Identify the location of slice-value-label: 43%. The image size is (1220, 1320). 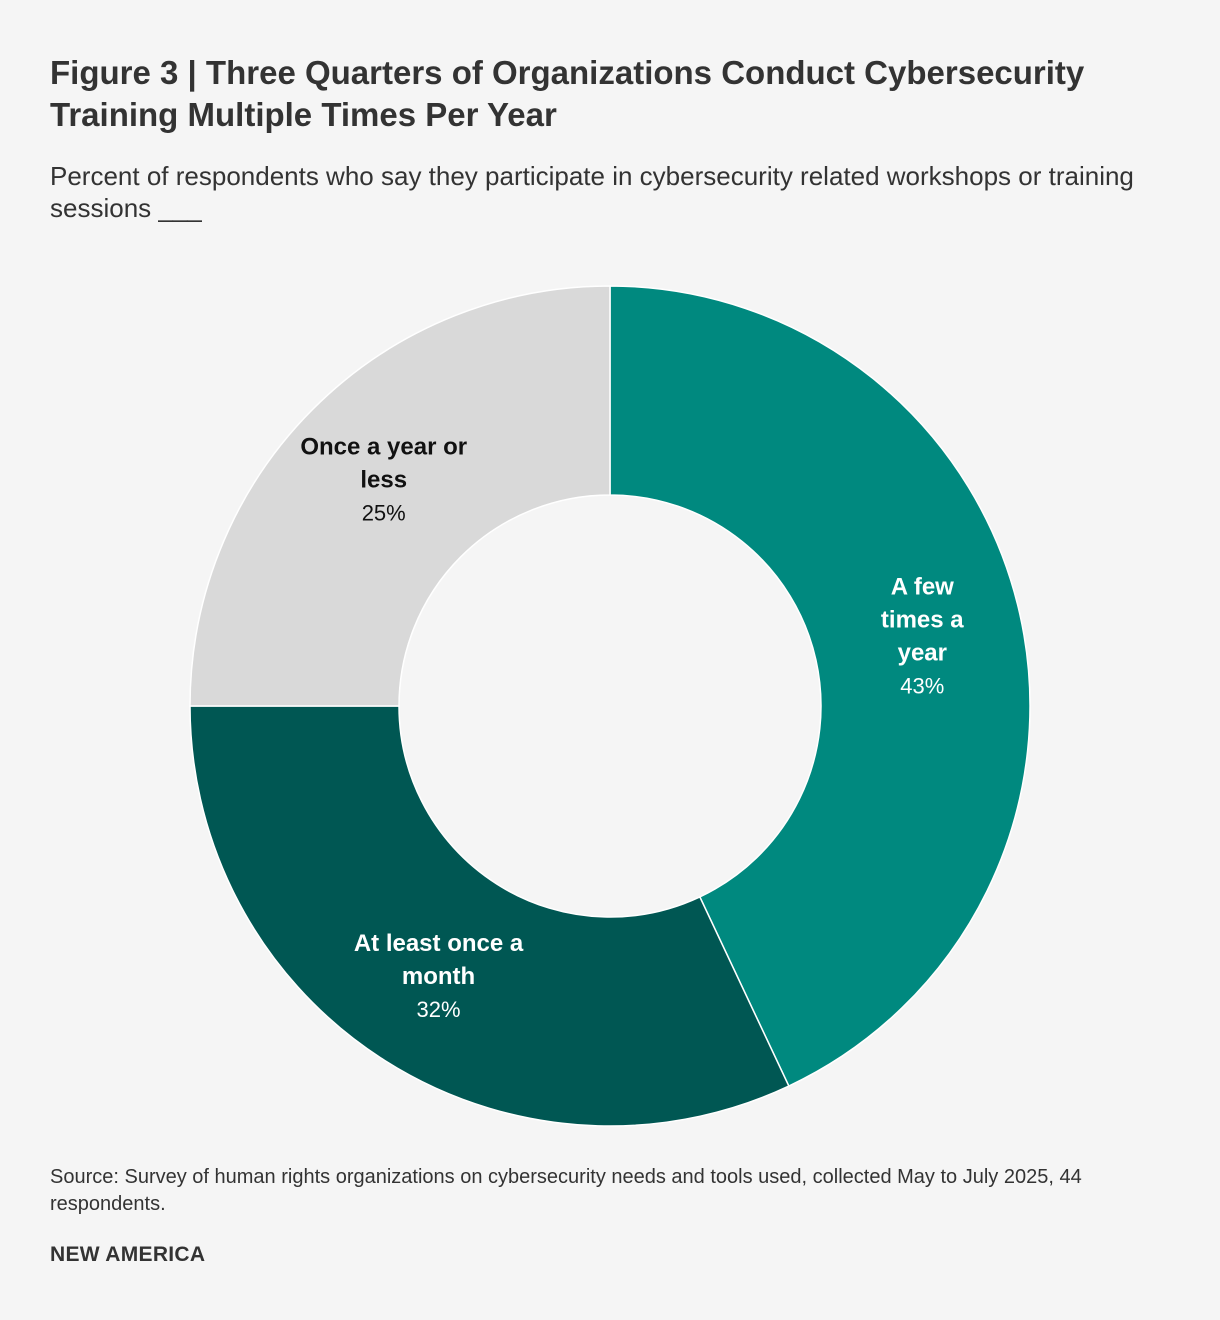
(922, 686).